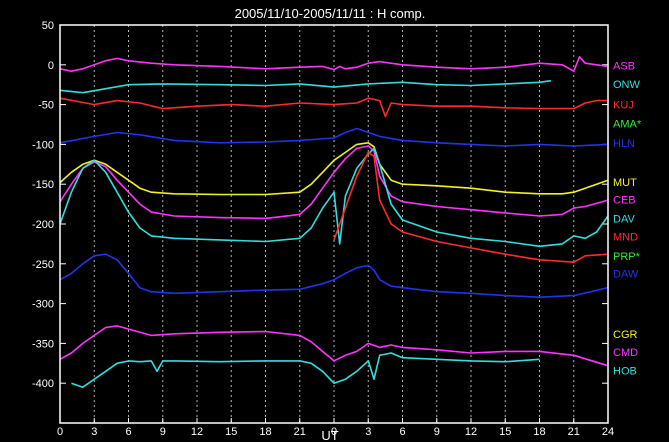 This screenshot has width=669, height=442. What do you see at coordinates (305, 86) in the screenshot?
I see `series-line-onw` at bounding box center [305, 86].